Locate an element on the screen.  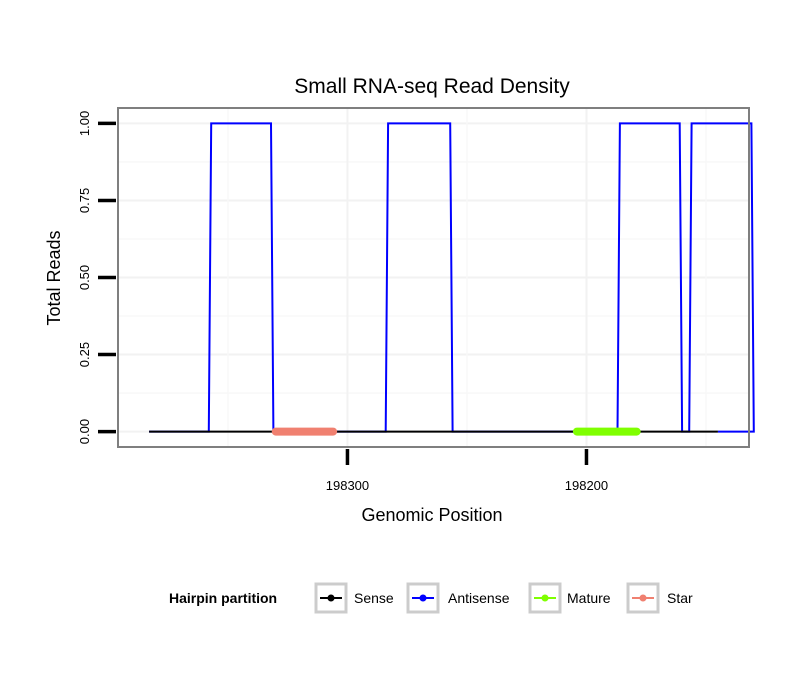
legend-key-point-antisense is located at coordinates (423, 598).